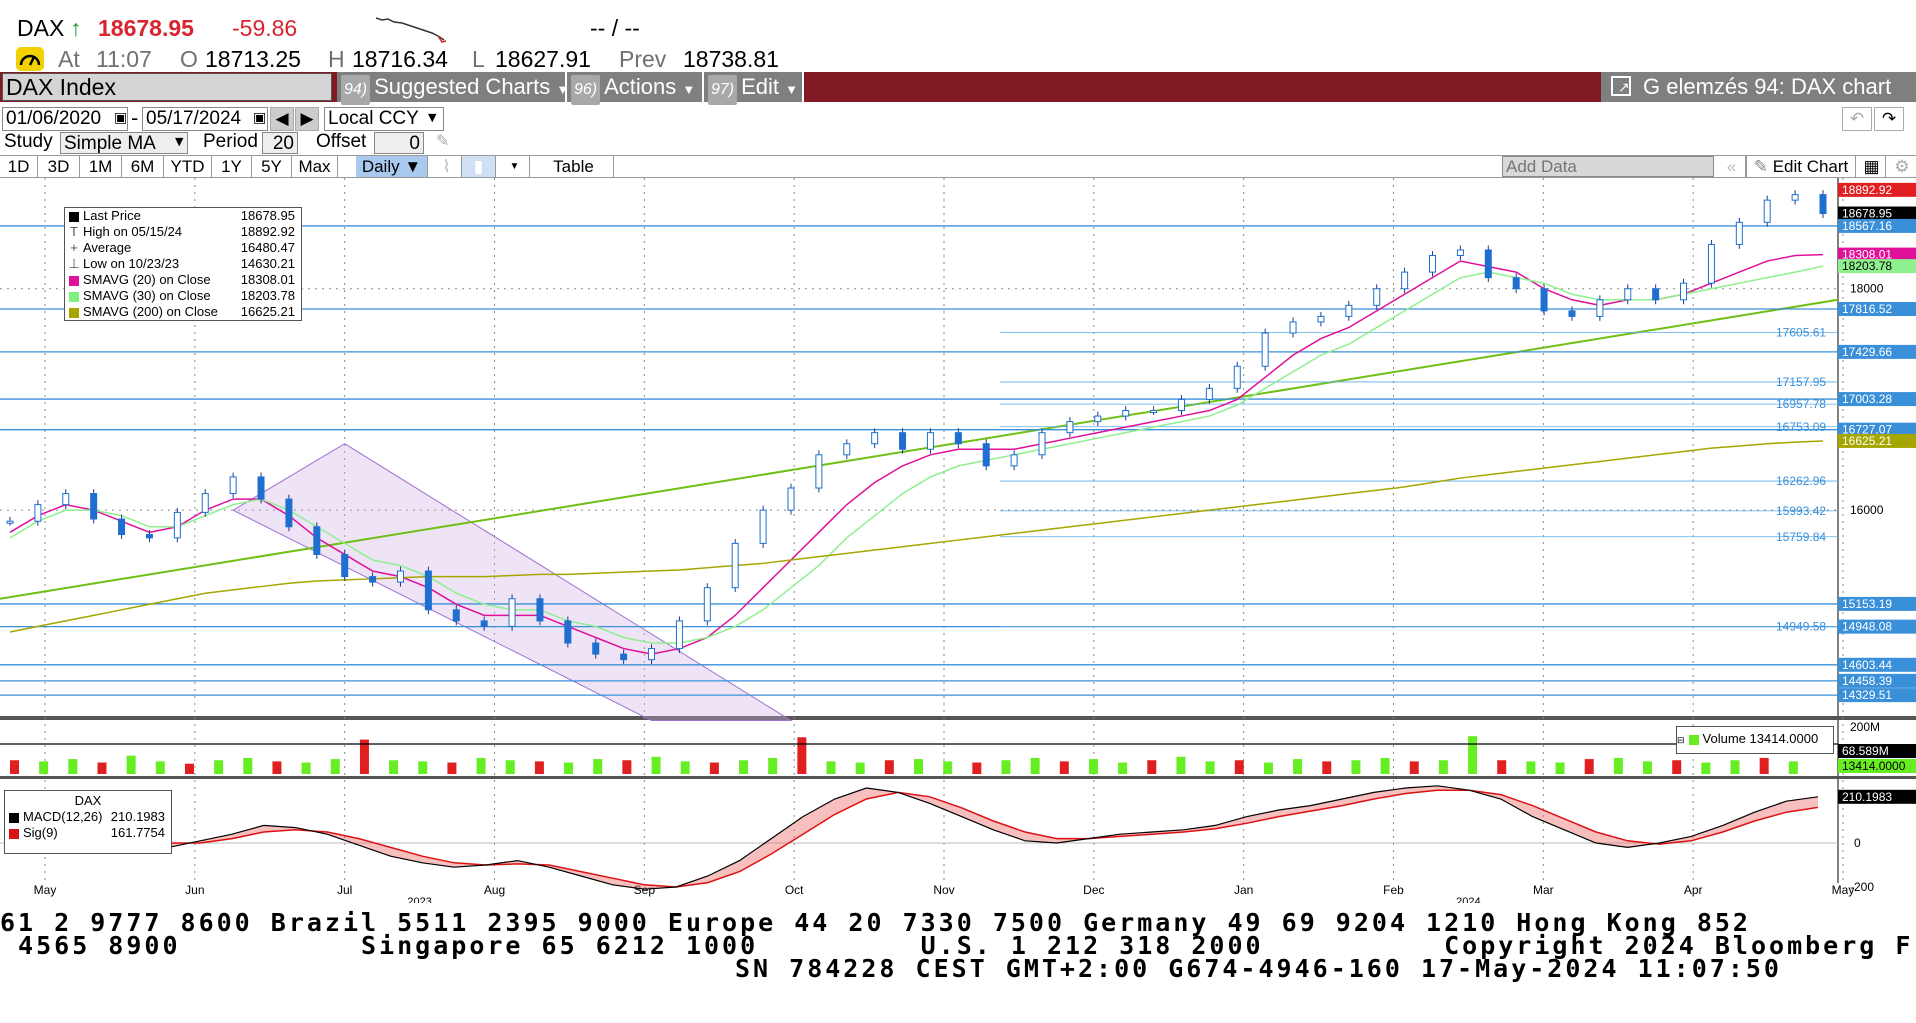 This screenshot has width=1916, height=1023. Describe the element at coordinates (167, 87) in the screenshot. I see `security-field: DAX Index` at that location.